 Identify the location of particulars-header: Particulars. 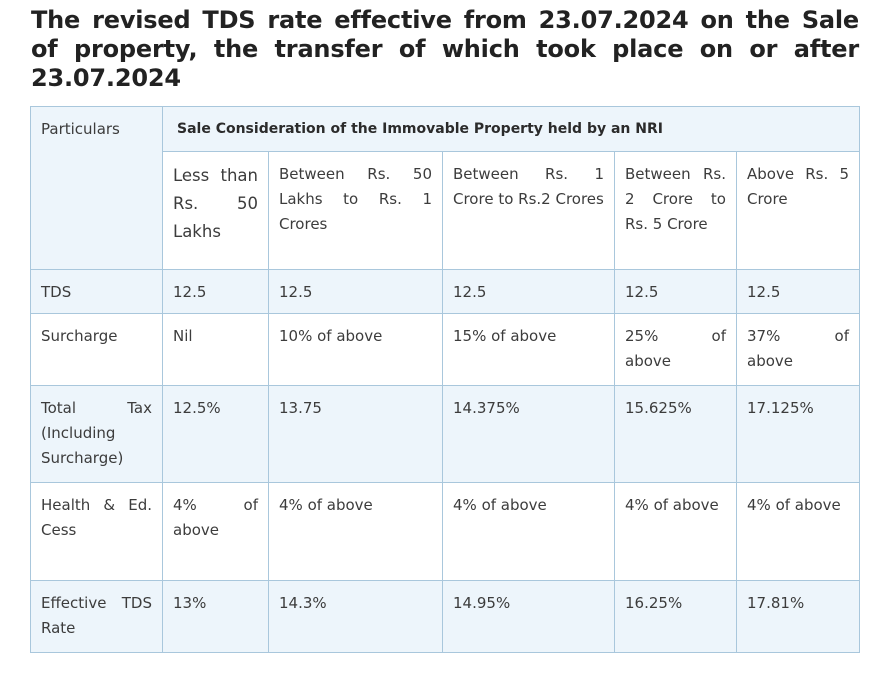
(96, 188).